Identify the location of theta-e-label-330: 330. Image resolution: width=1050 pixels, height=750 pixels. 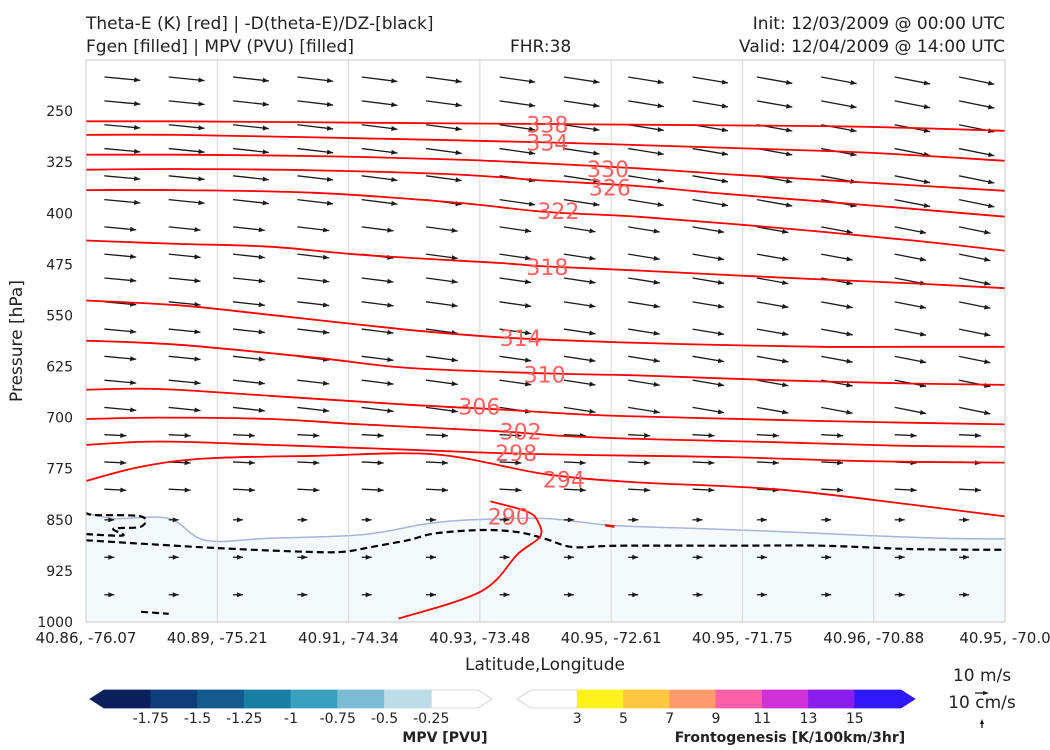
(608, 170).